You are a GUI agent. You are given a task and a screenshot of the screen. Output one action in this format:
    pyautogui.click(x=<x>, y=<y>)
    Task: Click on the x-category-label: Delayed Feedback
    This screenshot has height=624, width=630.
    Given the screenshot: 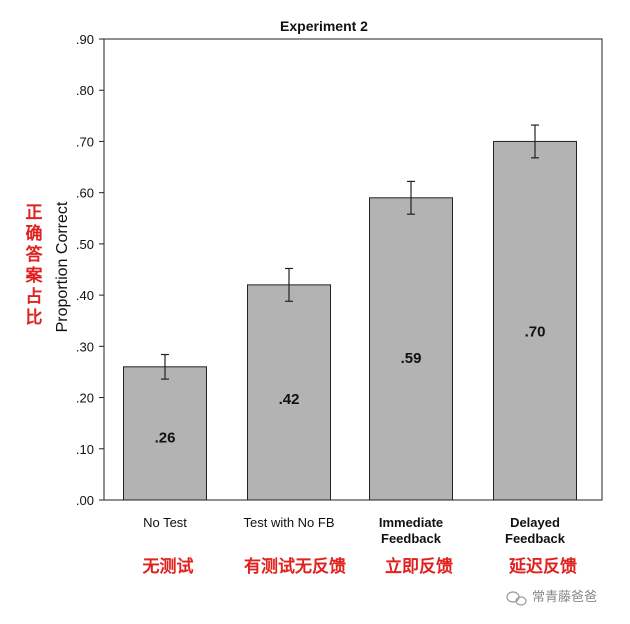 What is the action you would take?
    pyautogui.click(x=535, y=530)
    